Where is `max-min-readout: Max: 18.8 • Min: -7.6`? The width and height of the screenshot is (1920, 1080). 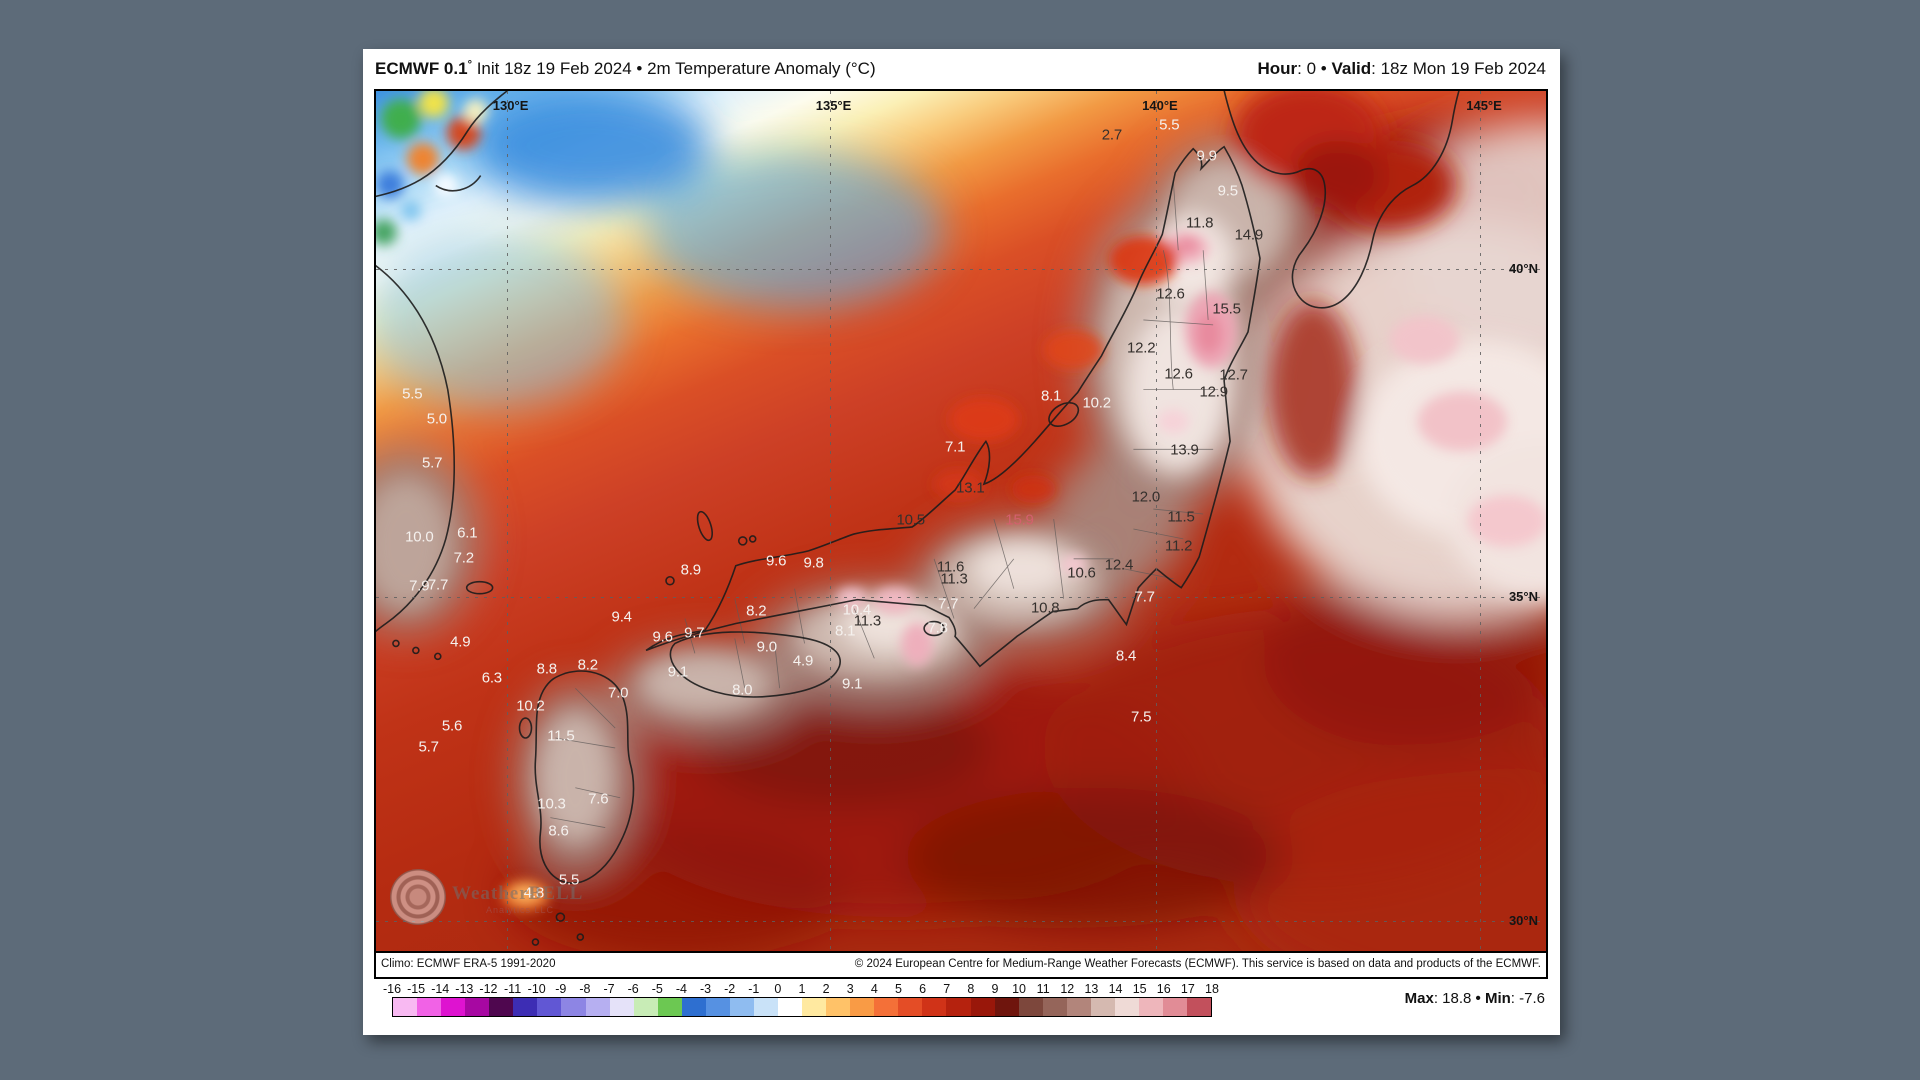
max-min-readout: Max: 18.8 • Min: -7.6 is located at coordinates (1475, 998).